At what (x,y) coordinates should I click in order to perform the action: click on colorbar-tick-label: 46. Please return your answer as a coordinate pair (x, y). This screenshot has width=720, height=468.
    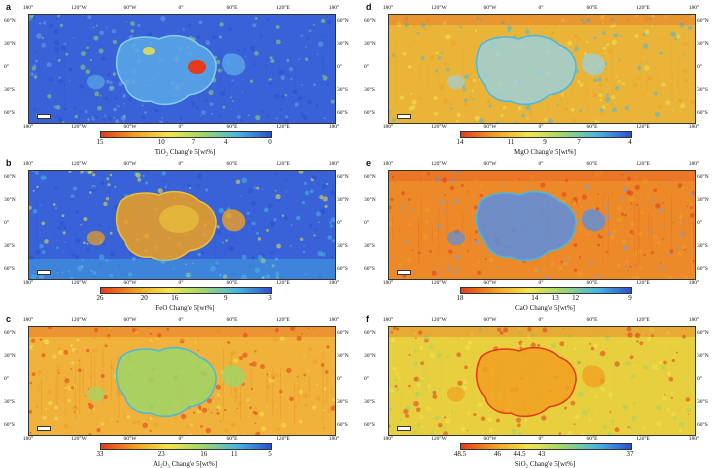
    Looking at the image, I should click on (497, 454).